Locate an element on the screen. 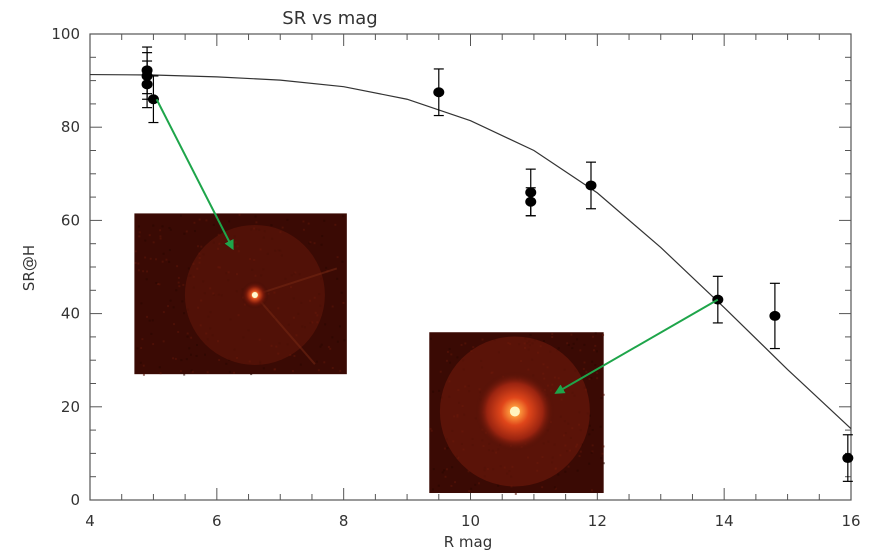  psf-peak is located at coordinates (514, 411).